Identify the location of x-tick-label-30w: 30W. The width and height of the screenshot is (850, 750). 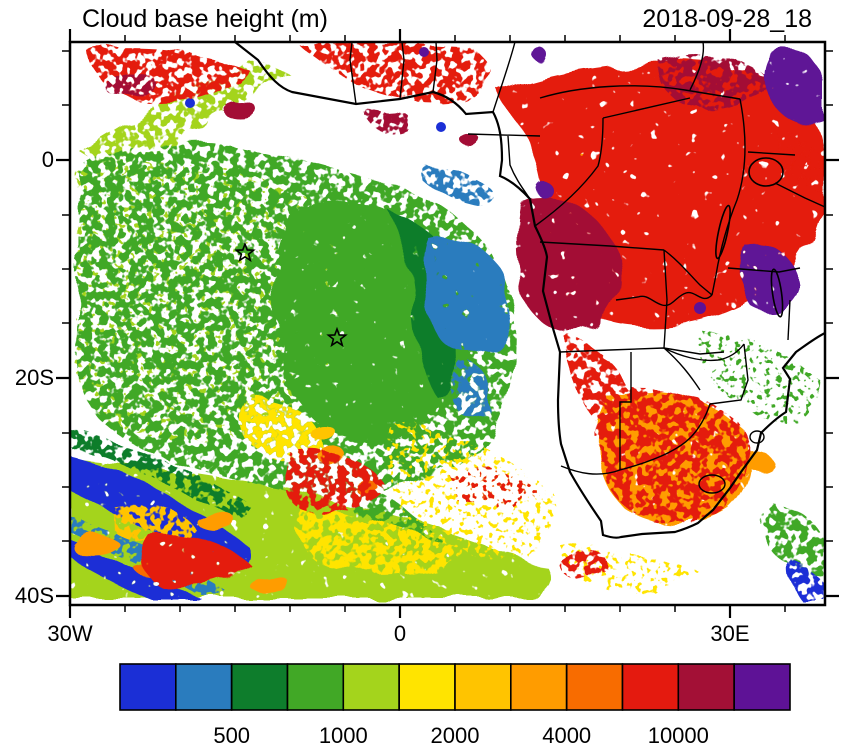
(69, 633).